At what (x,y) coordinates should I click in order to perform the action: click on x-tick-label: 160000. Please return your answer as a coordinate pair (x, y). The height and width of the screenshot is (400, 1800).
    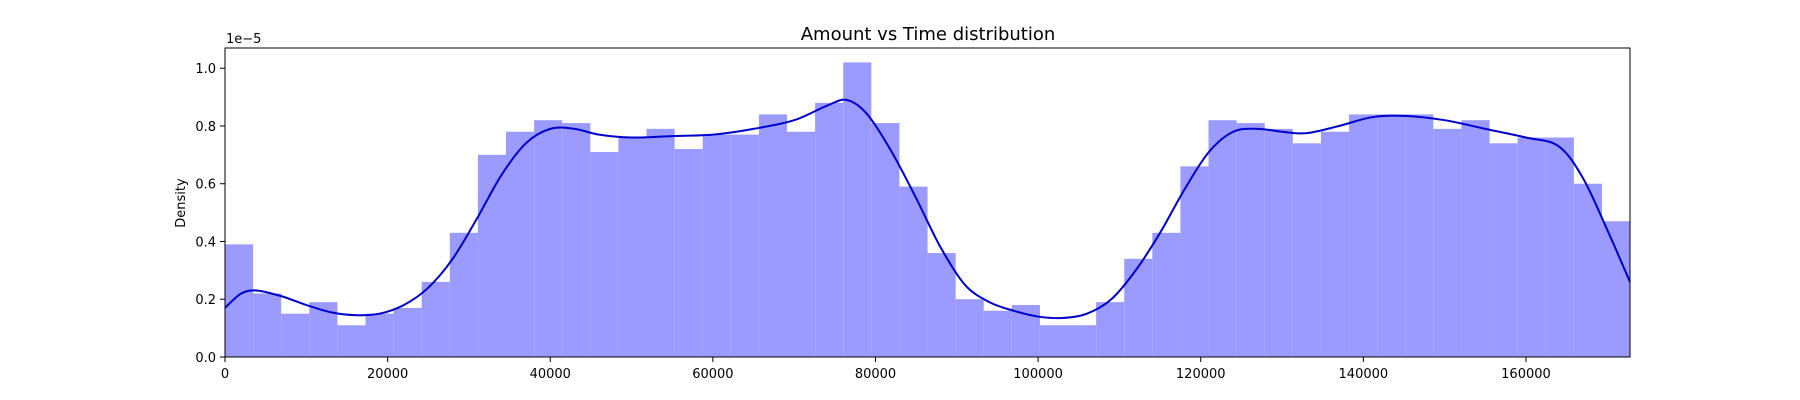
    Looking at the image, I should click on (1526, 374).